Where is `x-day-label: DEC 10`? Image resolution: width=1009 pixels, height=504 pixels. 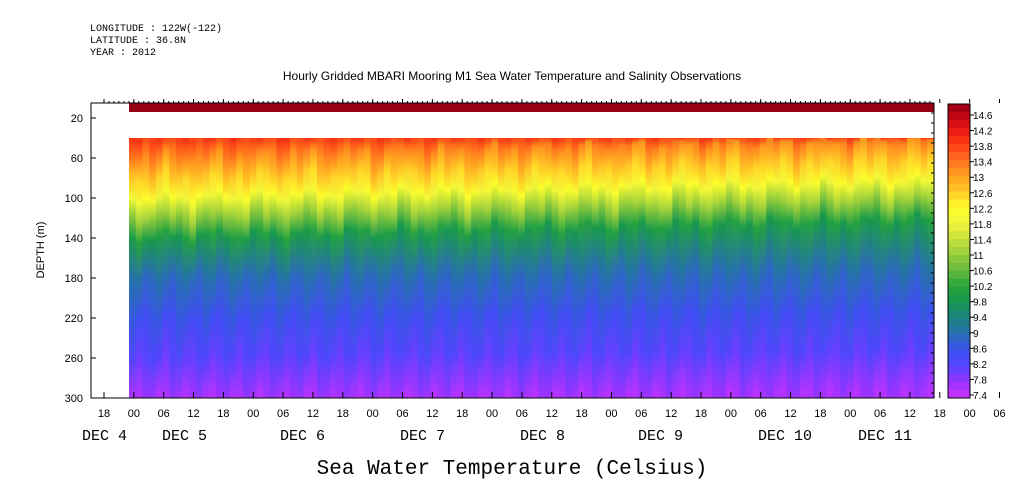
x-day-label: DEC 10 is located at coordinates (785, 436).